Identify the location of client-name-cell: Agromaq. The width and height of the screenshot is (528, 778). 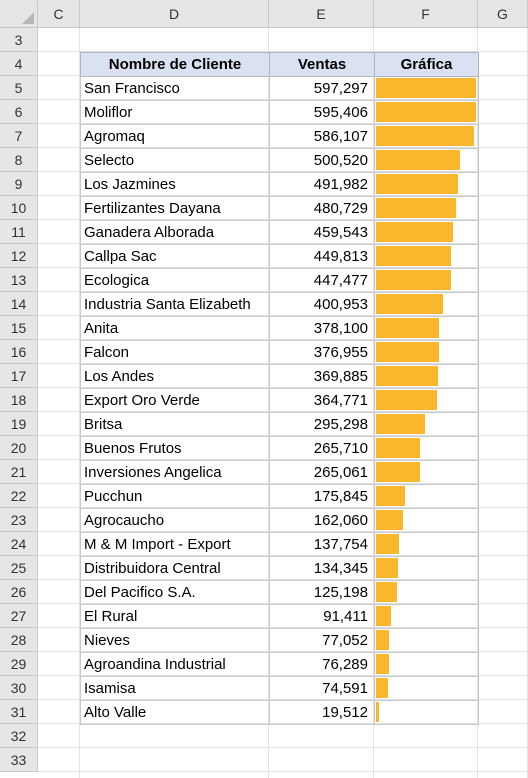
(114, 136).